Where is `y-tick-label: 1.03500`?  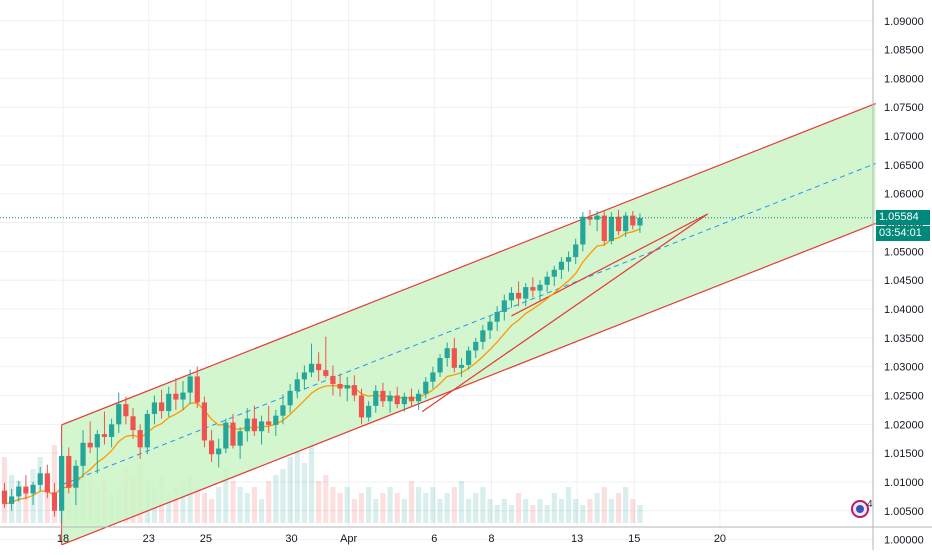
y-tick-label: 1.03500 is located at coordinates (904, 339).